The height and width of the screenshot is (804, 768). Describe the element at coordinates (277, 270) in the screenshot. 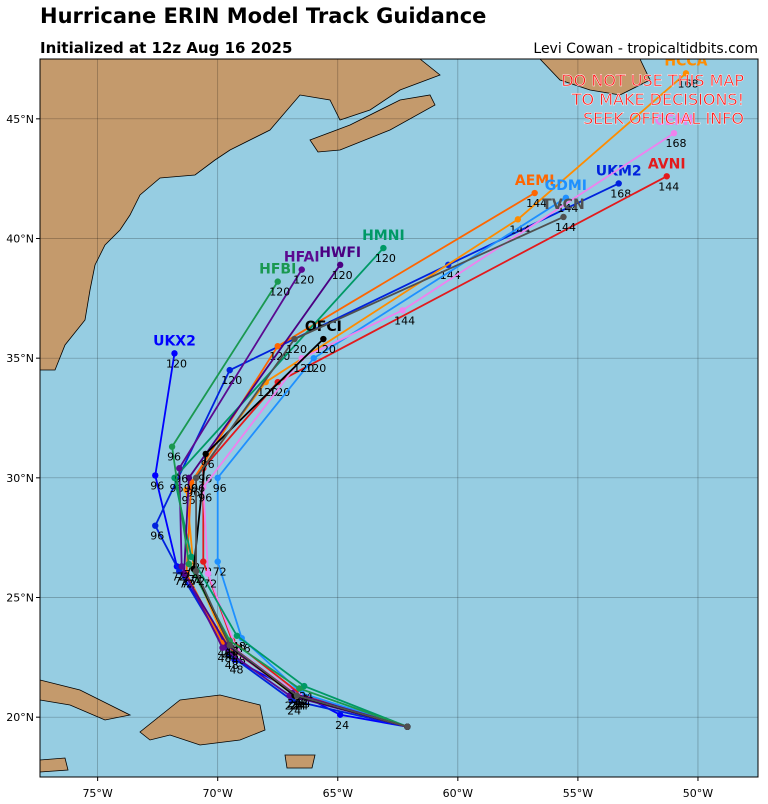

I see `model-name: HFBI` at that location.